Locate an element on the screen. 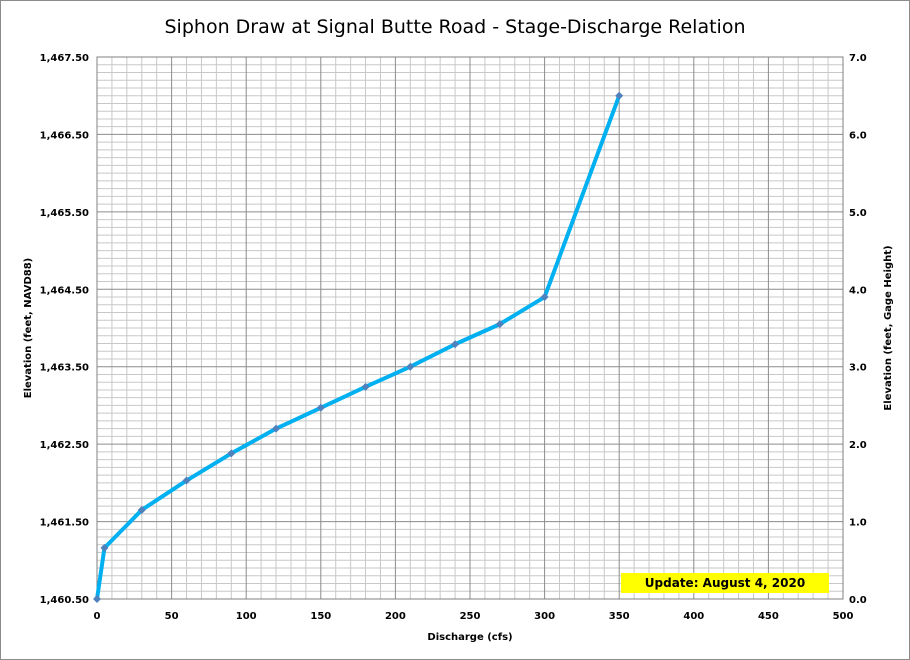 Image resolution: width=910 pixels, height=660 pixels. right-y-axis-label: Elevation (feet, Gage Height) is located at coordinates (888, 327).